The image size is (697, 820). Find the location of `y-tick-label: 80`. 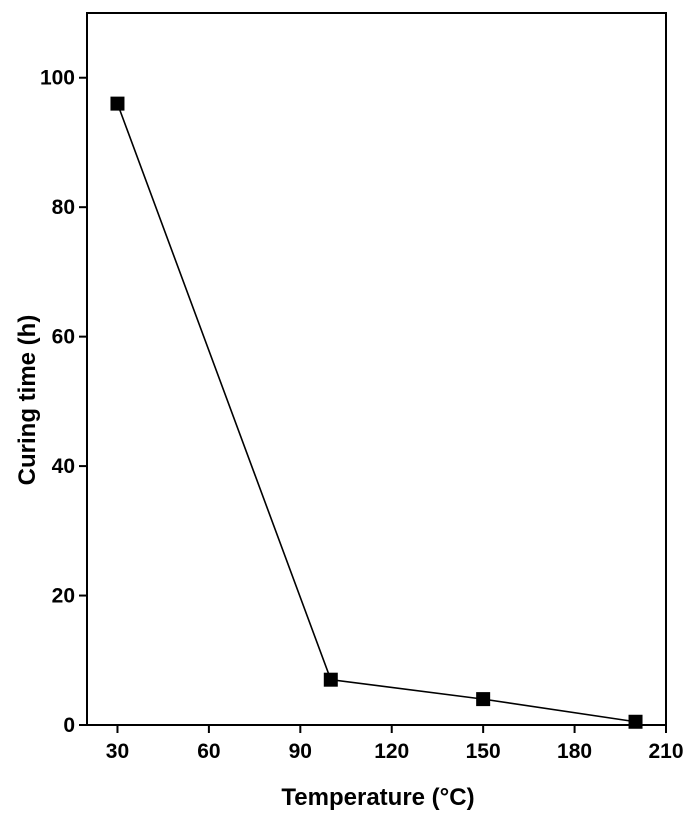

y-tick-label: 80 is located at coordinates (63, 207).